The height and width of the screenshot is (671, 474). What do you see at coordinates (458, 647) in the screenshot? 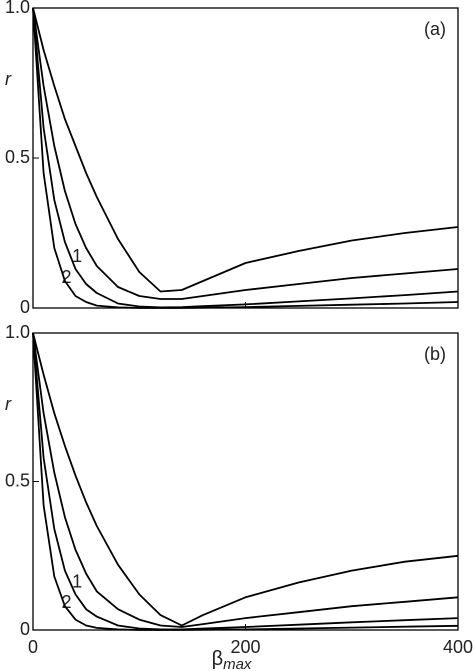
I see `x-tick-label: 400` at bounding box center [458, 647].